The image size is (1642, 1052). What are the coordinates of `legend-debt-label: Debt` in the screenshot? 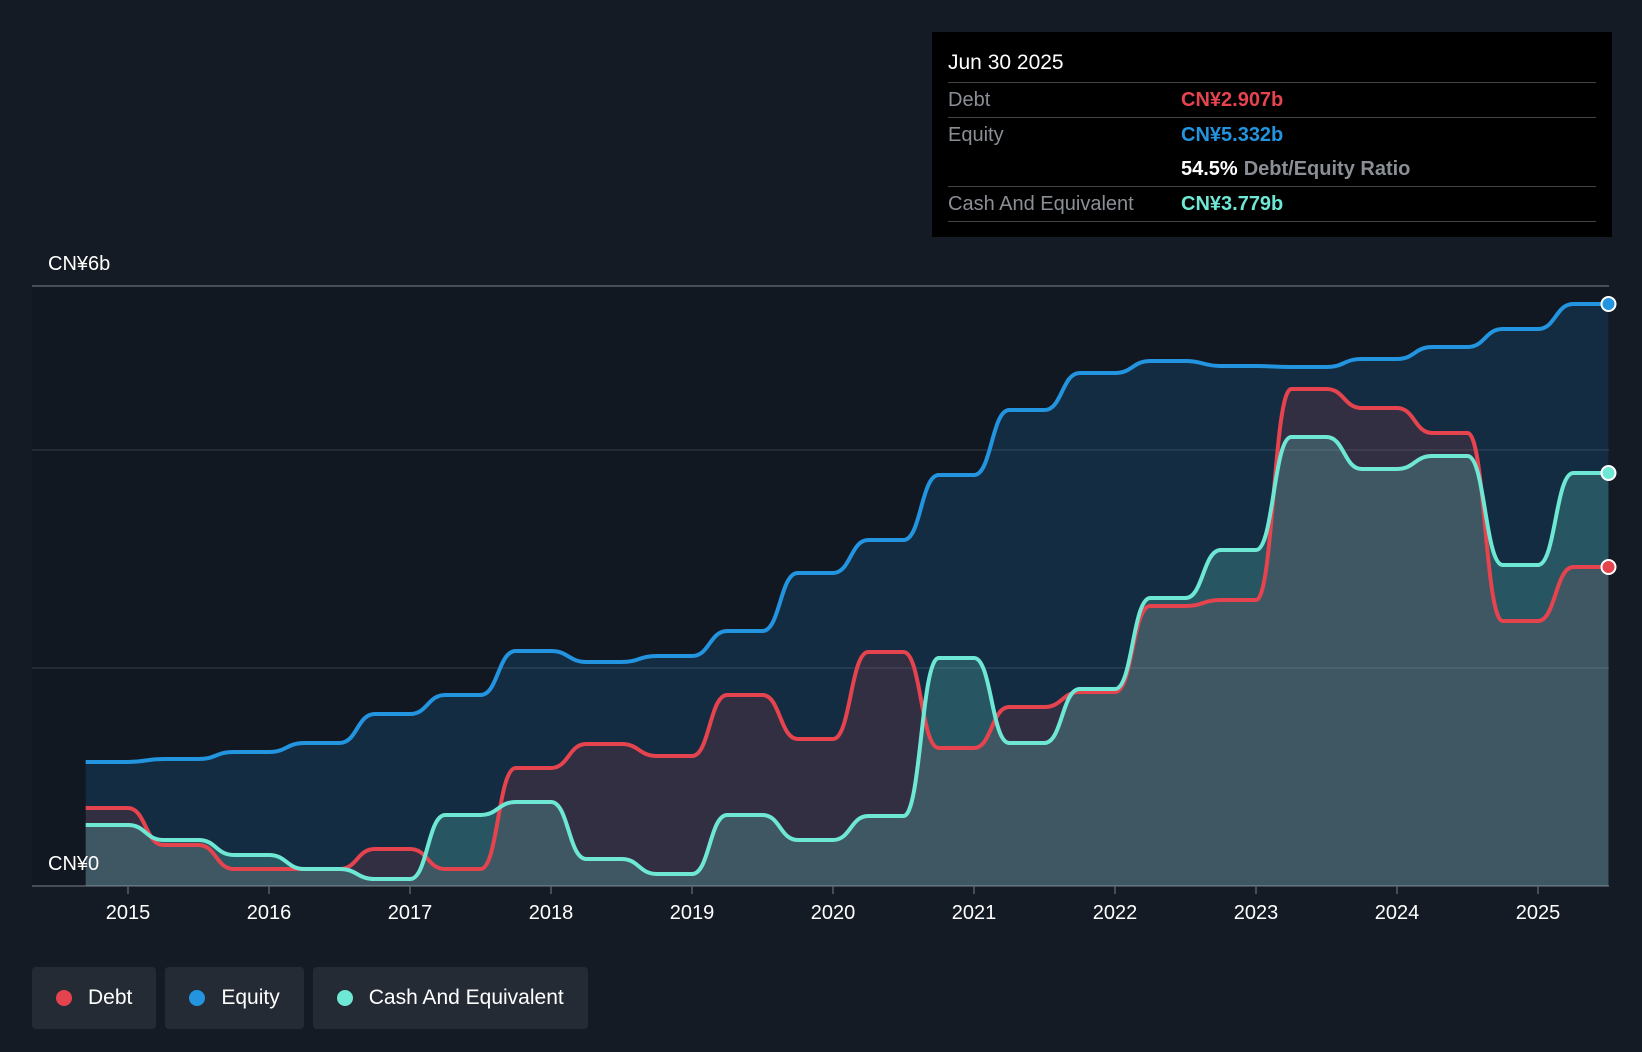 It's located at (110, 997).